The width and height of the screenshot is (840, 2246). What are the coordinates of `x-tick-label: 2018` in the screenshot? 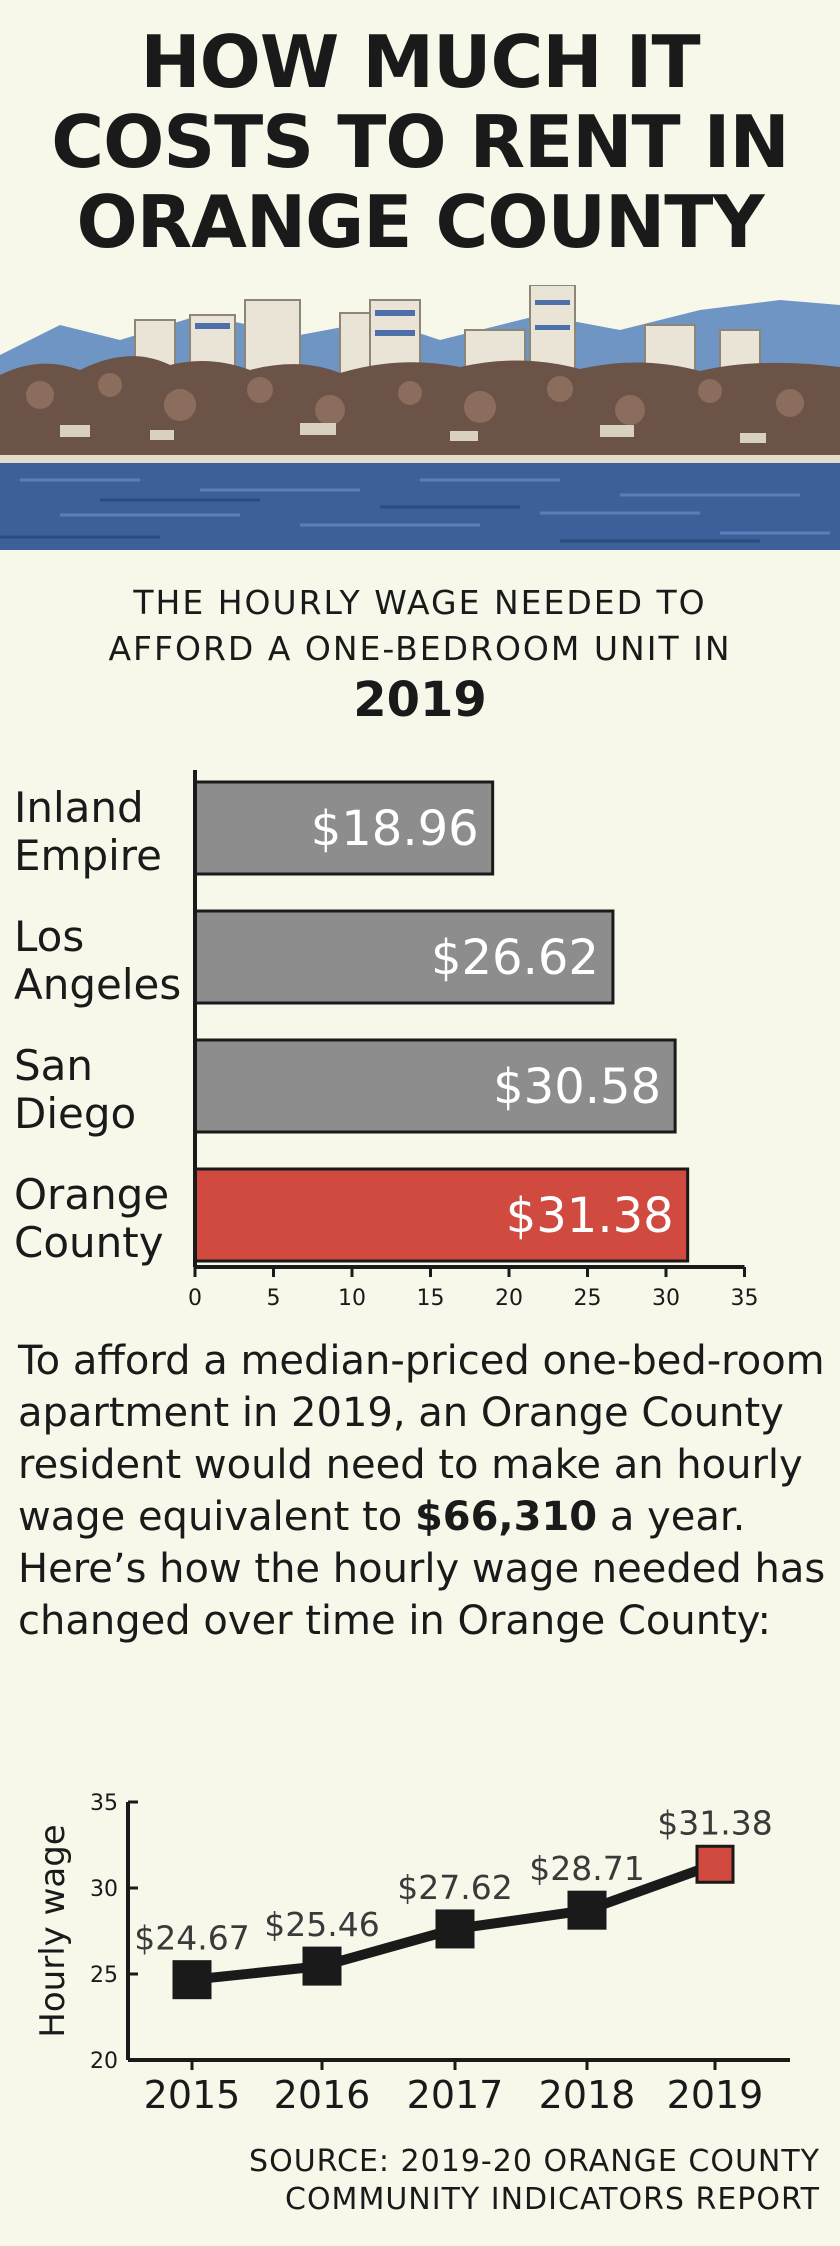 It's located at (587, 2091).